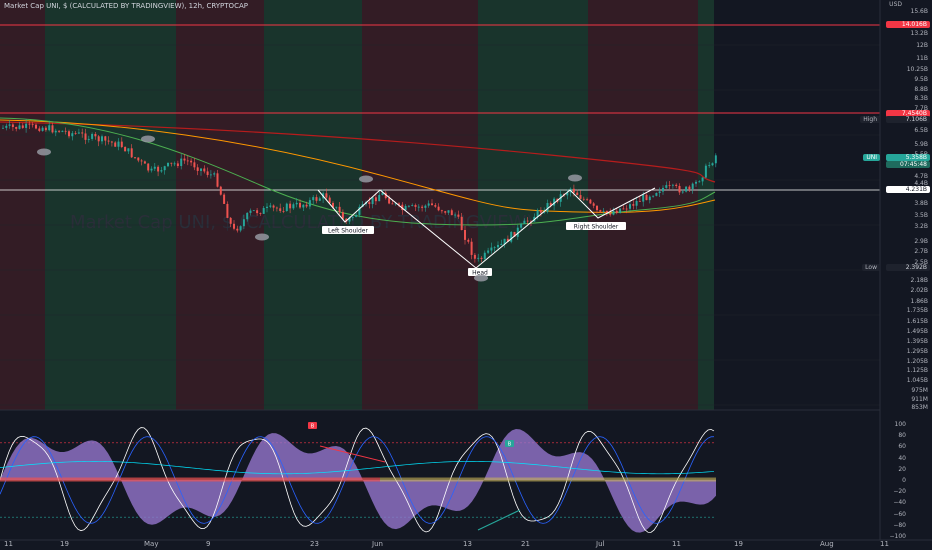 The width and height of the screenshot is (932, 550). Describe the element at coordinates (499, 520) in the screenshot. I see `bull-divergence-line` at that location.